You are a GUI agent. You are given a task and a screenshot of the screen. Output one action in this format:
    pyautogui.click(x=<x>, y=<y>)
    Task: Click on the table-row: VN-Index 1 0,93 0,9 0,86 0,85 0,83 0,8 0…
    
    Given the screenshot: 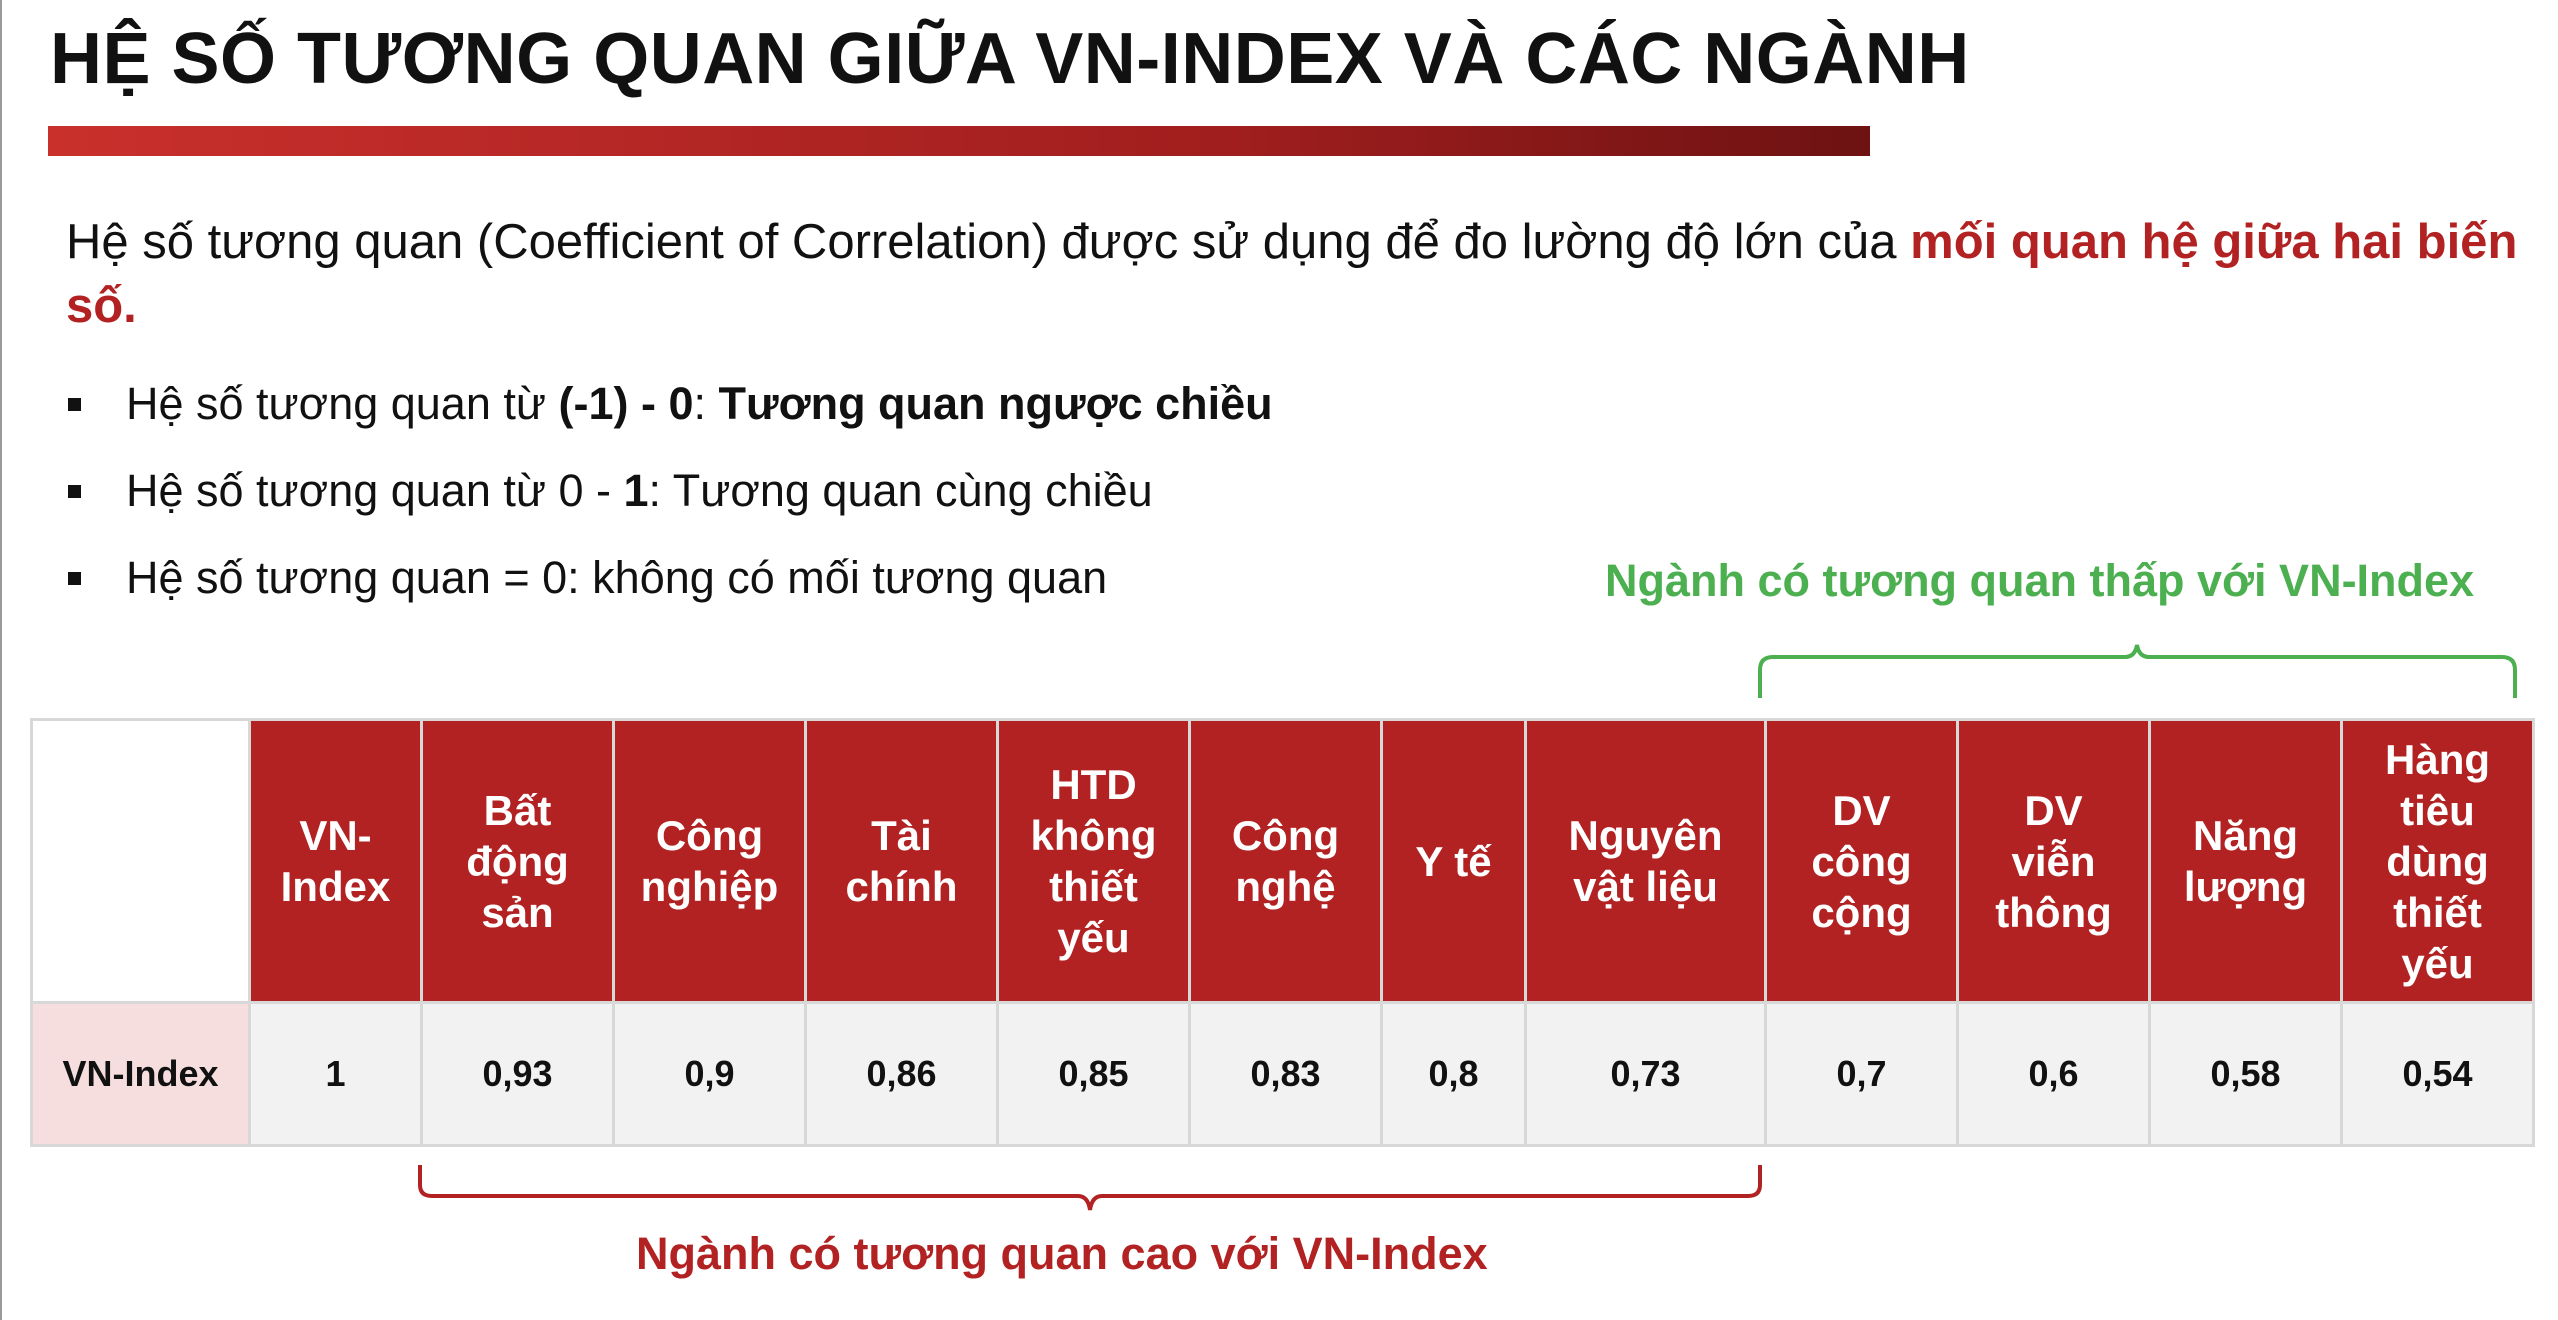 What is the action you would take?
    pyautogui.click(x=1282, y=1074)
    